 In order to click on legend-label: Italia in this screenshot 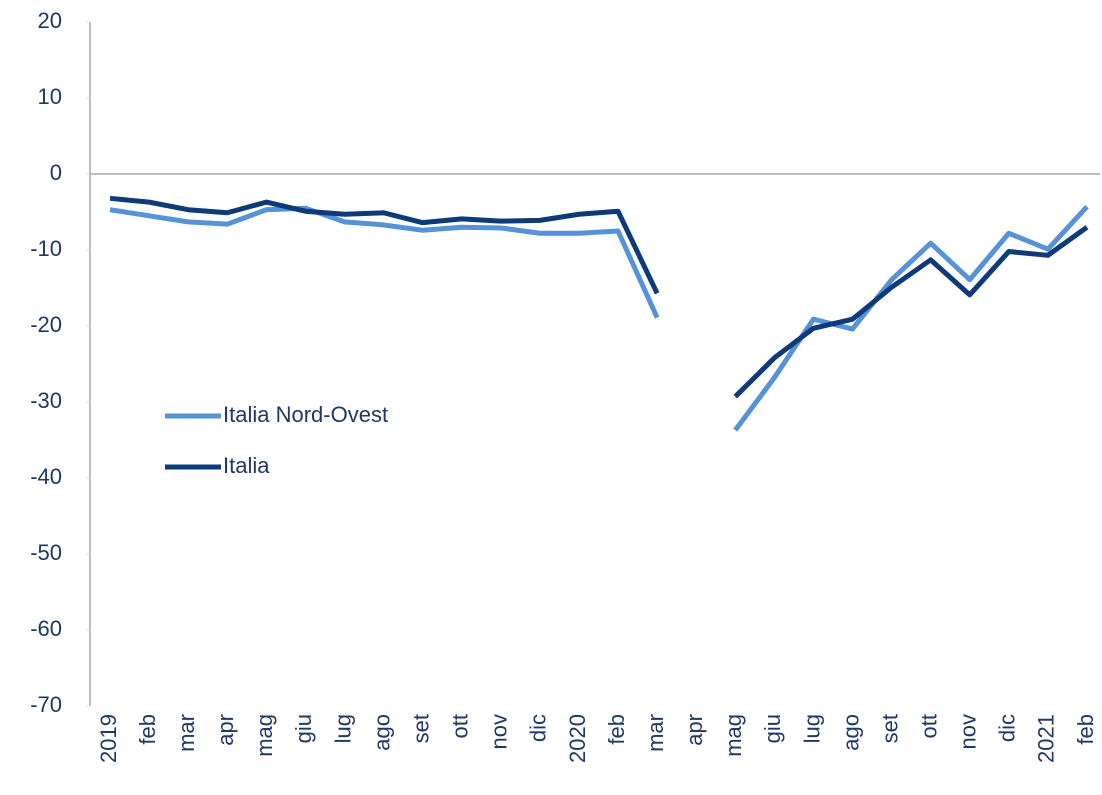, I will do `click(246, 465)`.